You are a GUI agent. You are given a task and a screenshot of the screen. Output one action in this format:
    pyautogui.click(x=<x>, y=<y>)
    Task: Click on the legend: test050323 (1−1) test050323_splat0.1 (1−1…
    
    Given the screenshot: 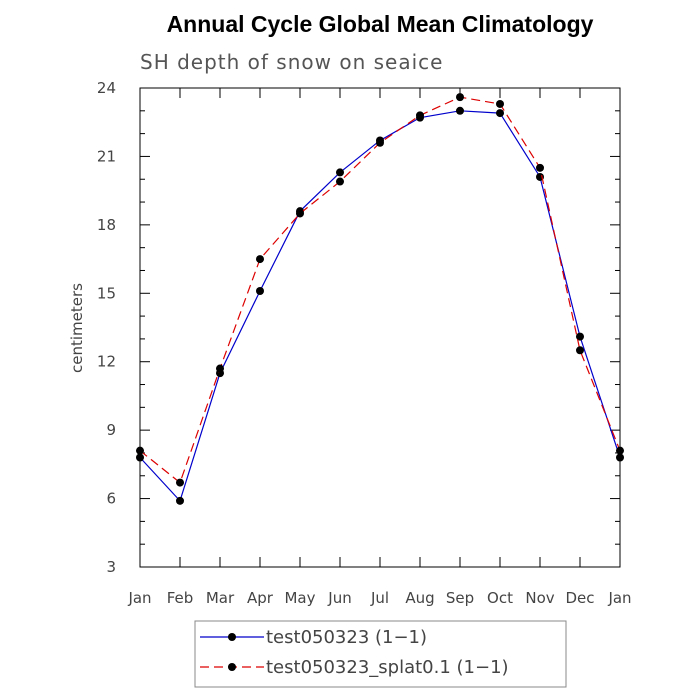 What is the action you would take?
    pyautogui.click(x=380, y=654)
    